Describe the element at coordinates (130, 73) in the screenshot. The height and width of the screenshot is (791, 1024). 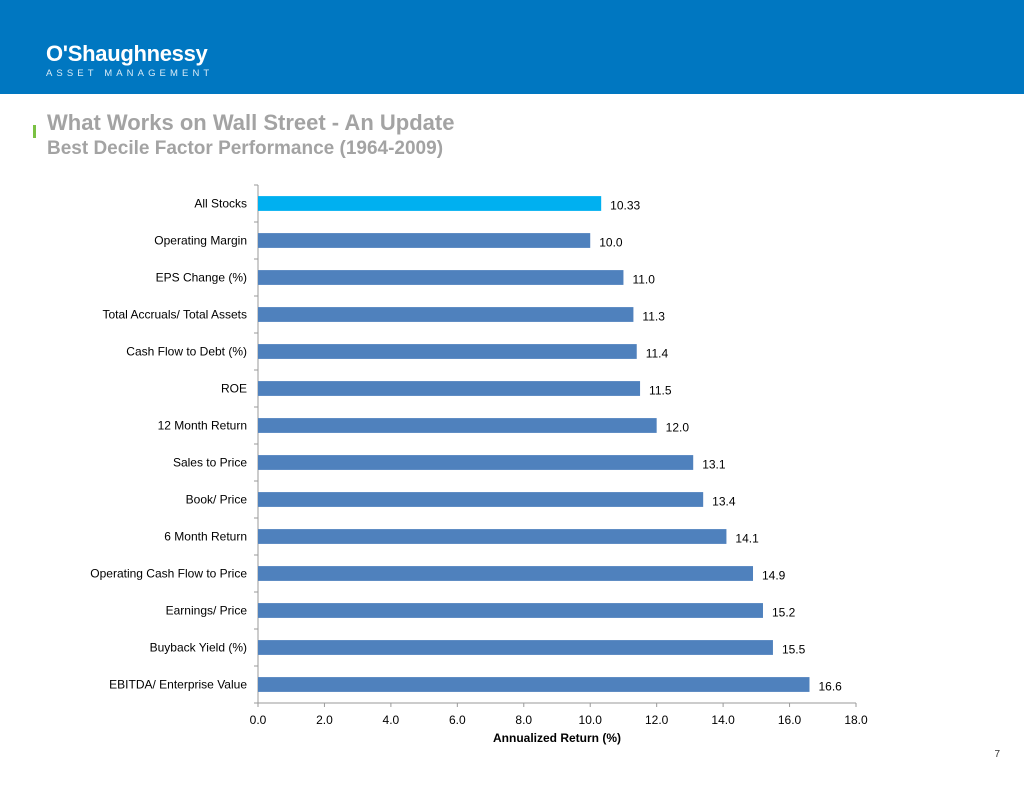
I see `logo-tagline: ASSET MANAGEMENT` at that location.